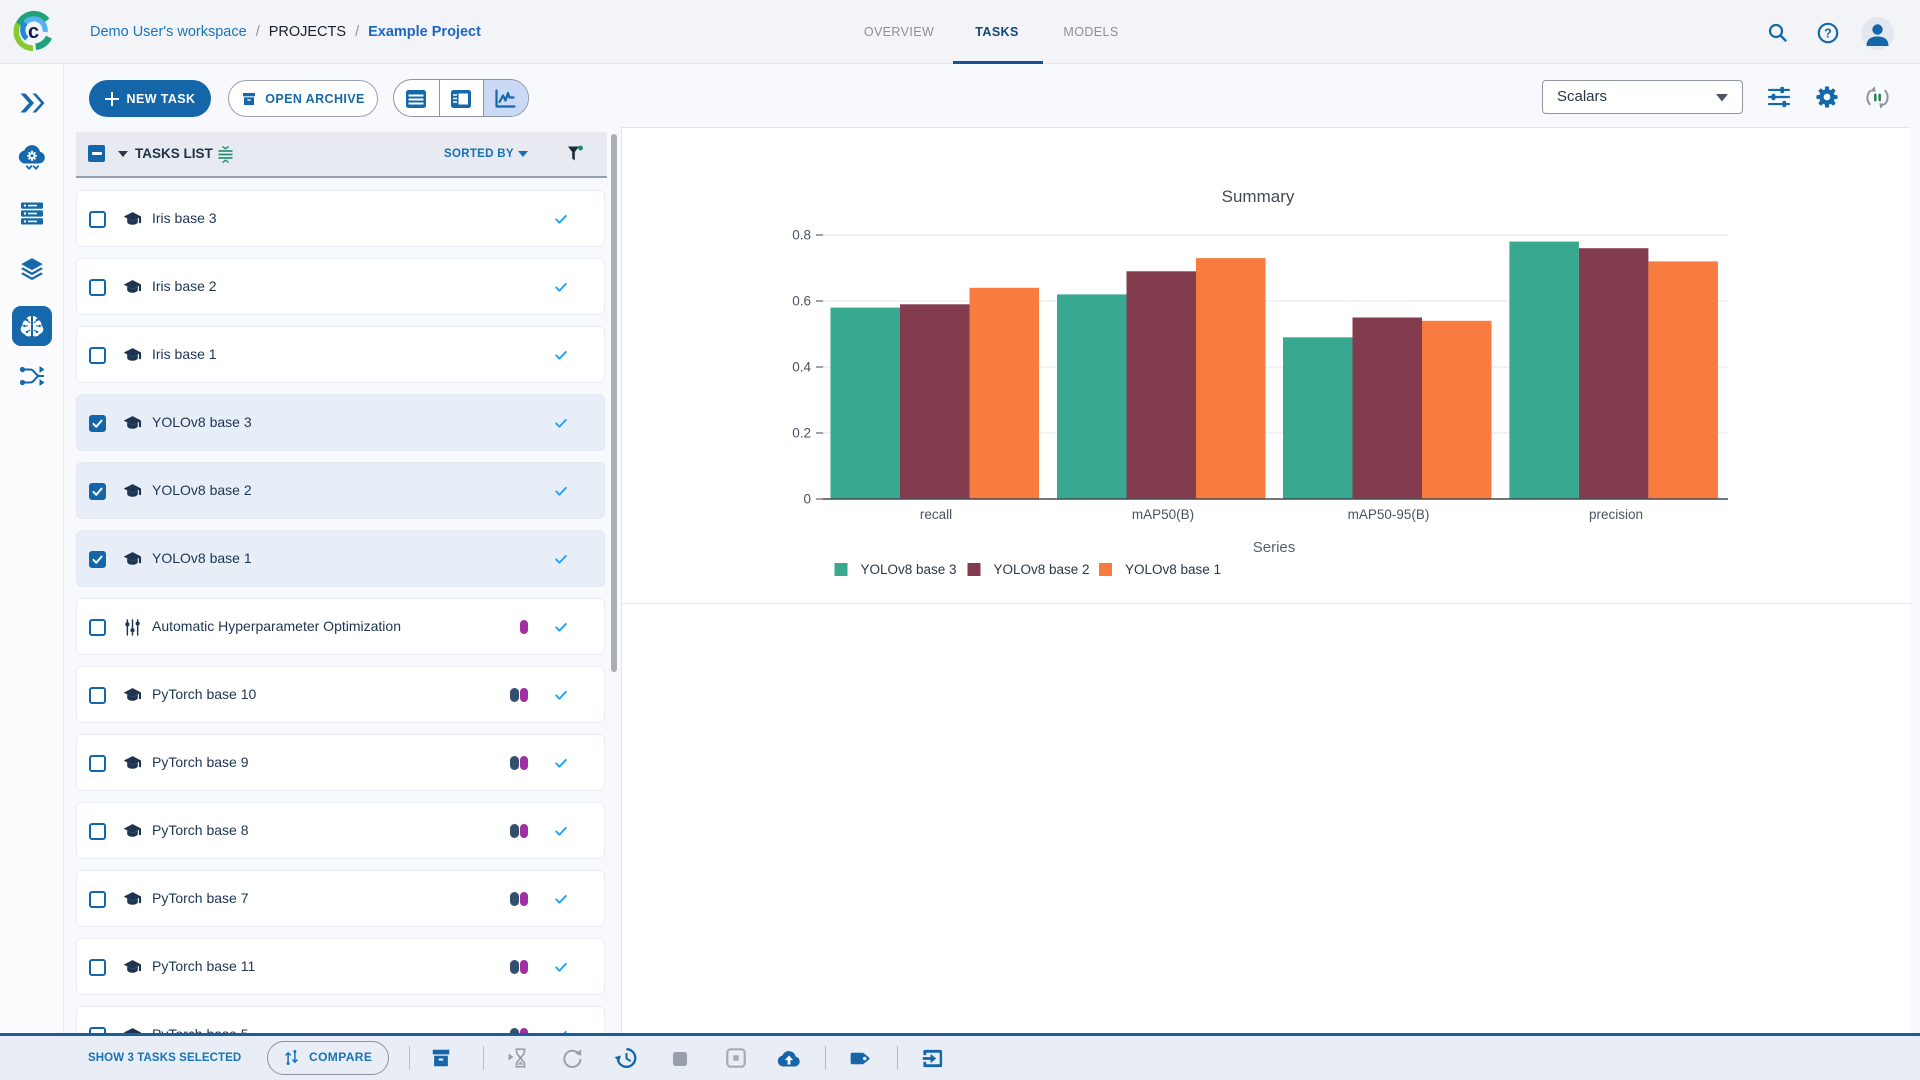 The height and width of the screenshot is (1080, 1920). I want to click on svg-text: YOLOv8 base 1, so click(1173, 569).